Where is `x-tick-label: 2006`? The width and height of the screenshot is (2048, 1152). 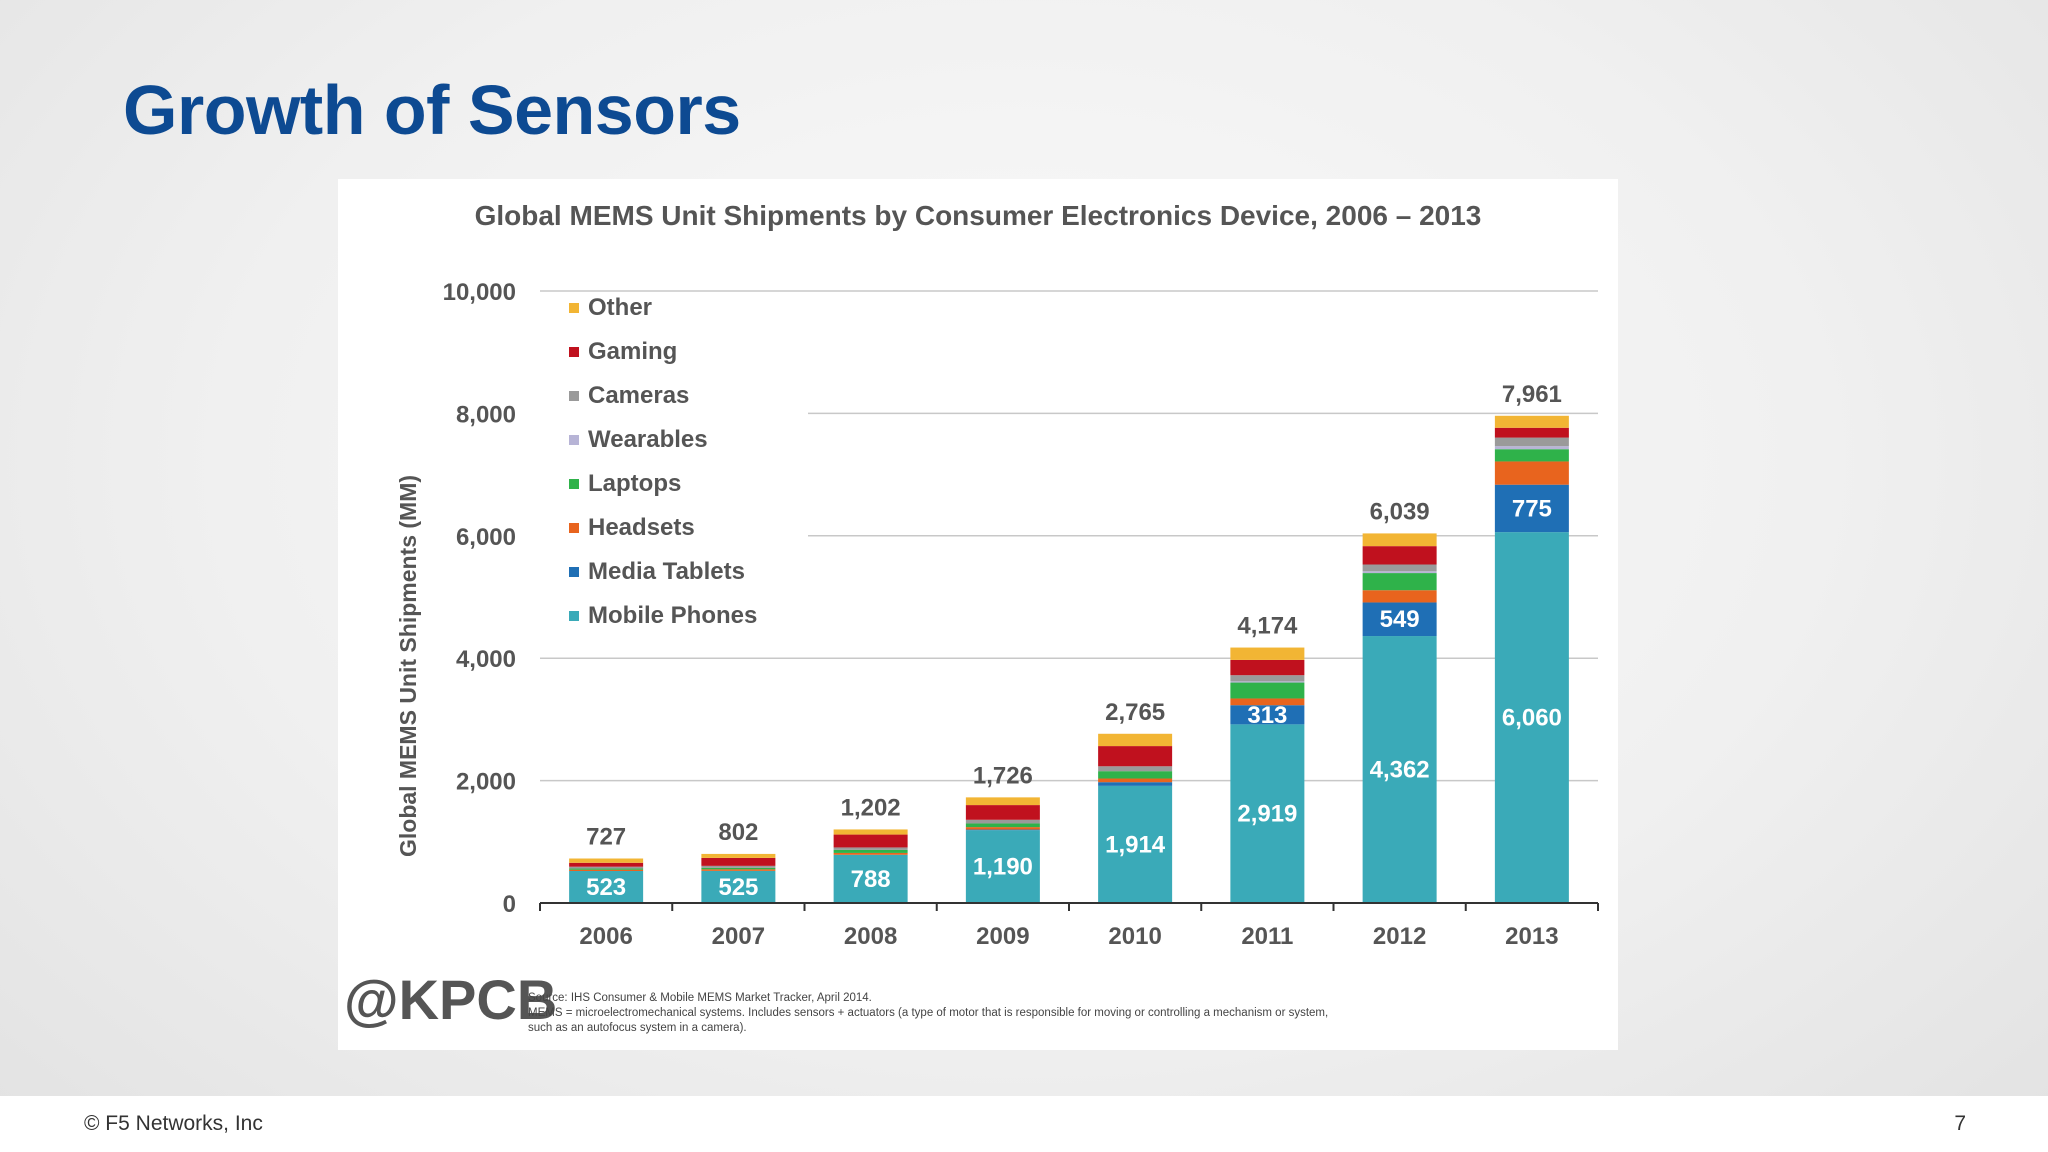 x-tick-label: 2006 is located at coordinates (605, 936).